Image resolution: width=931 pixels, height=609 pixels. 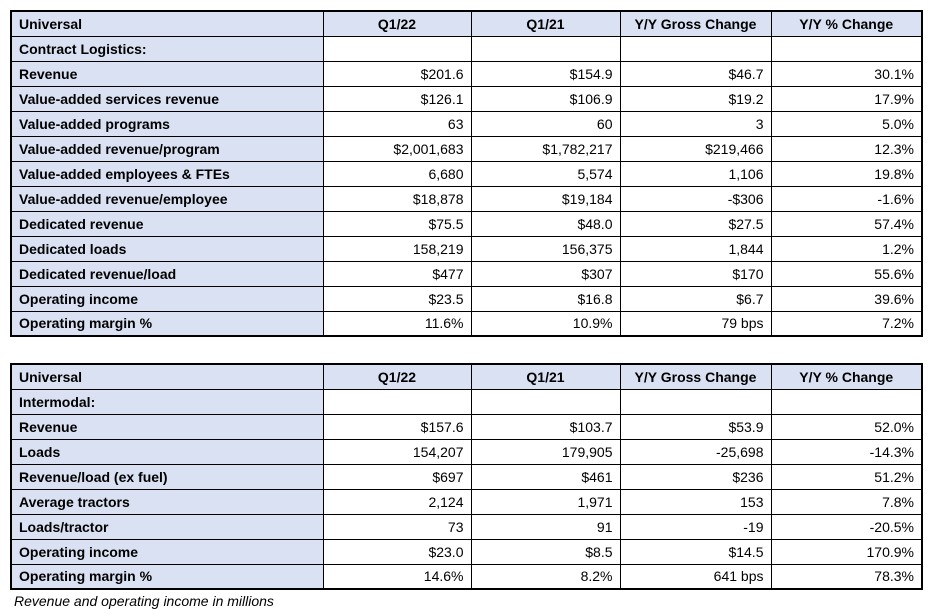 I want to click on cell-q1-21: $19,184, so click(x=545, y=198).